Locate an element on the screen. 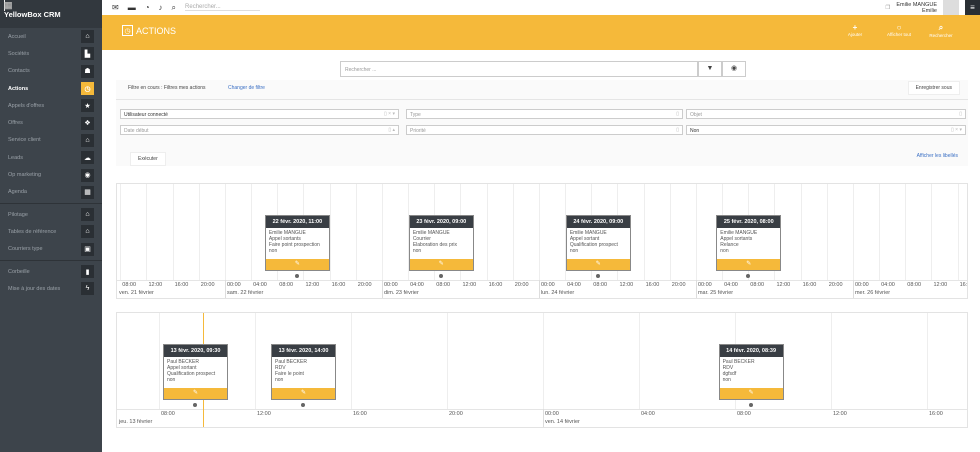  tick-label: 08:00 is located at coordinates (129, 285).